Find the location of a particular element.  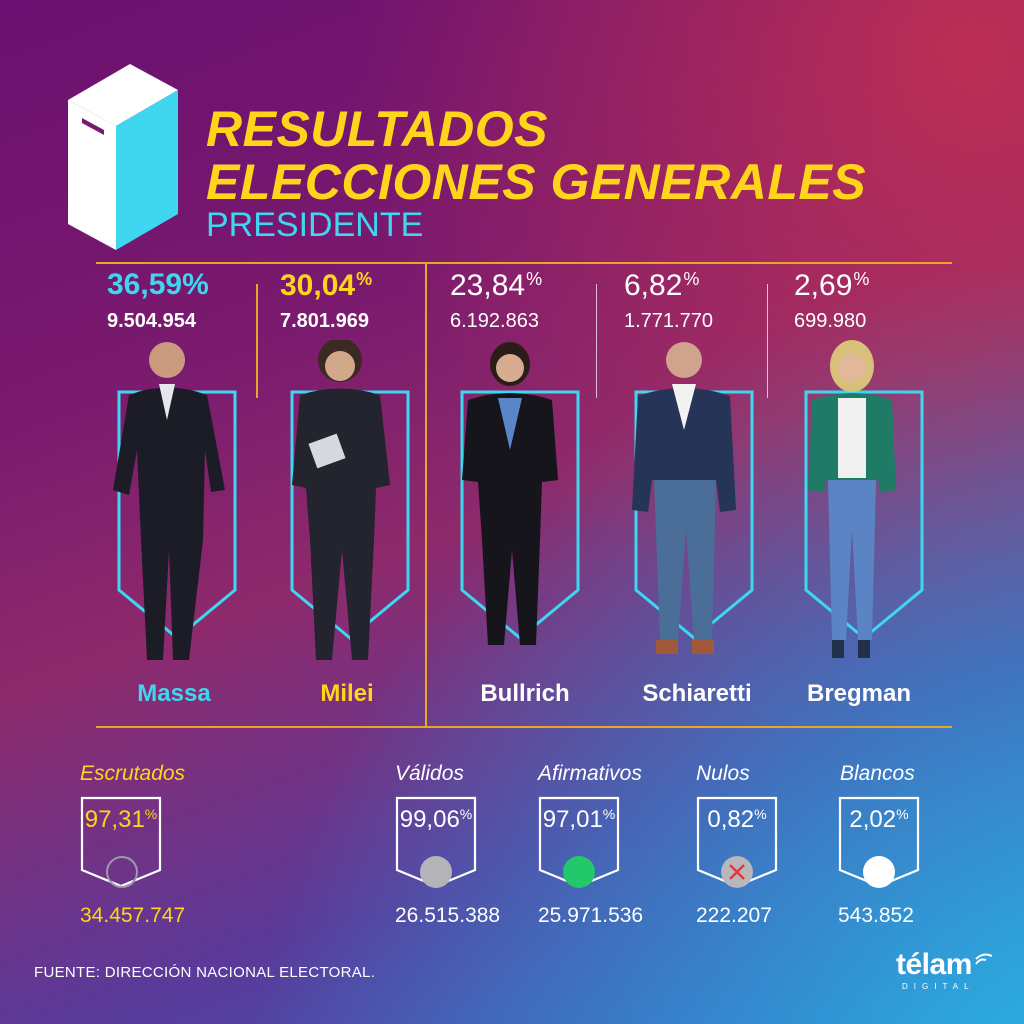

candidate-name: Schiaretti is located at coordinates (697, 693).